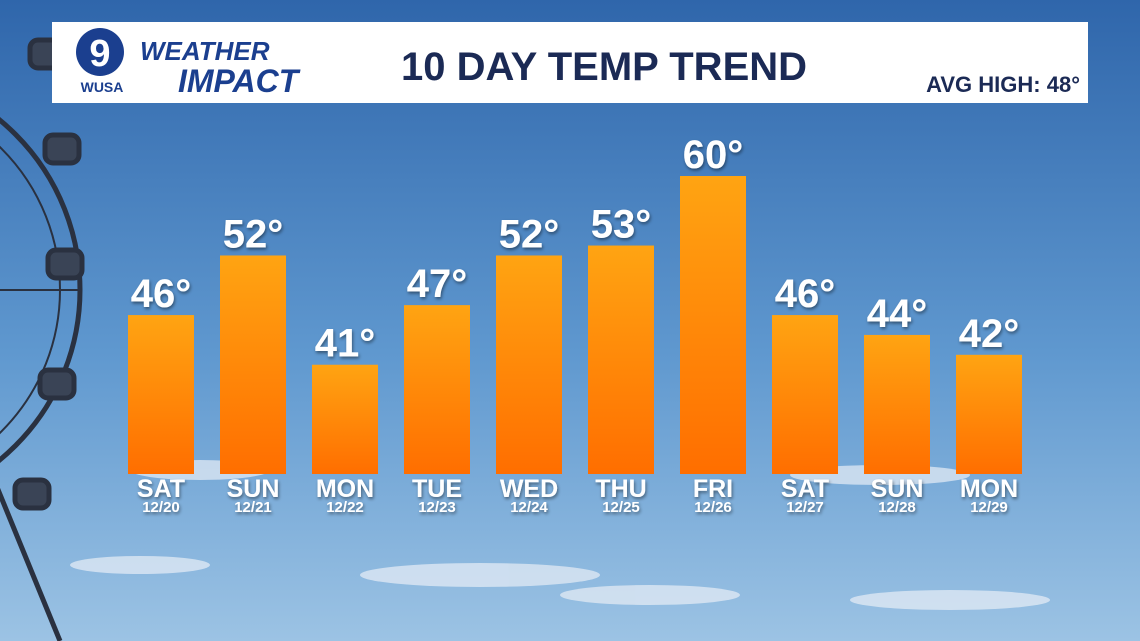  What do you see at coordinates (897, 314) in the screenshot?
I see `value-label: 44°` at bounding box center [897, 314].